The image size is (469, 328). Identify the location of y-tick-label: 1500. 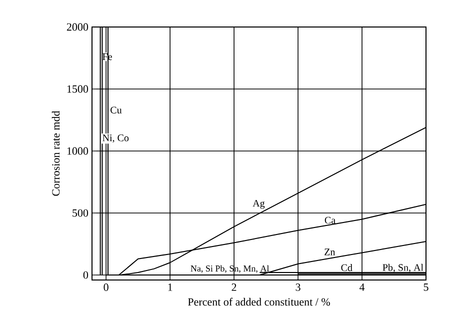
(77, 89).